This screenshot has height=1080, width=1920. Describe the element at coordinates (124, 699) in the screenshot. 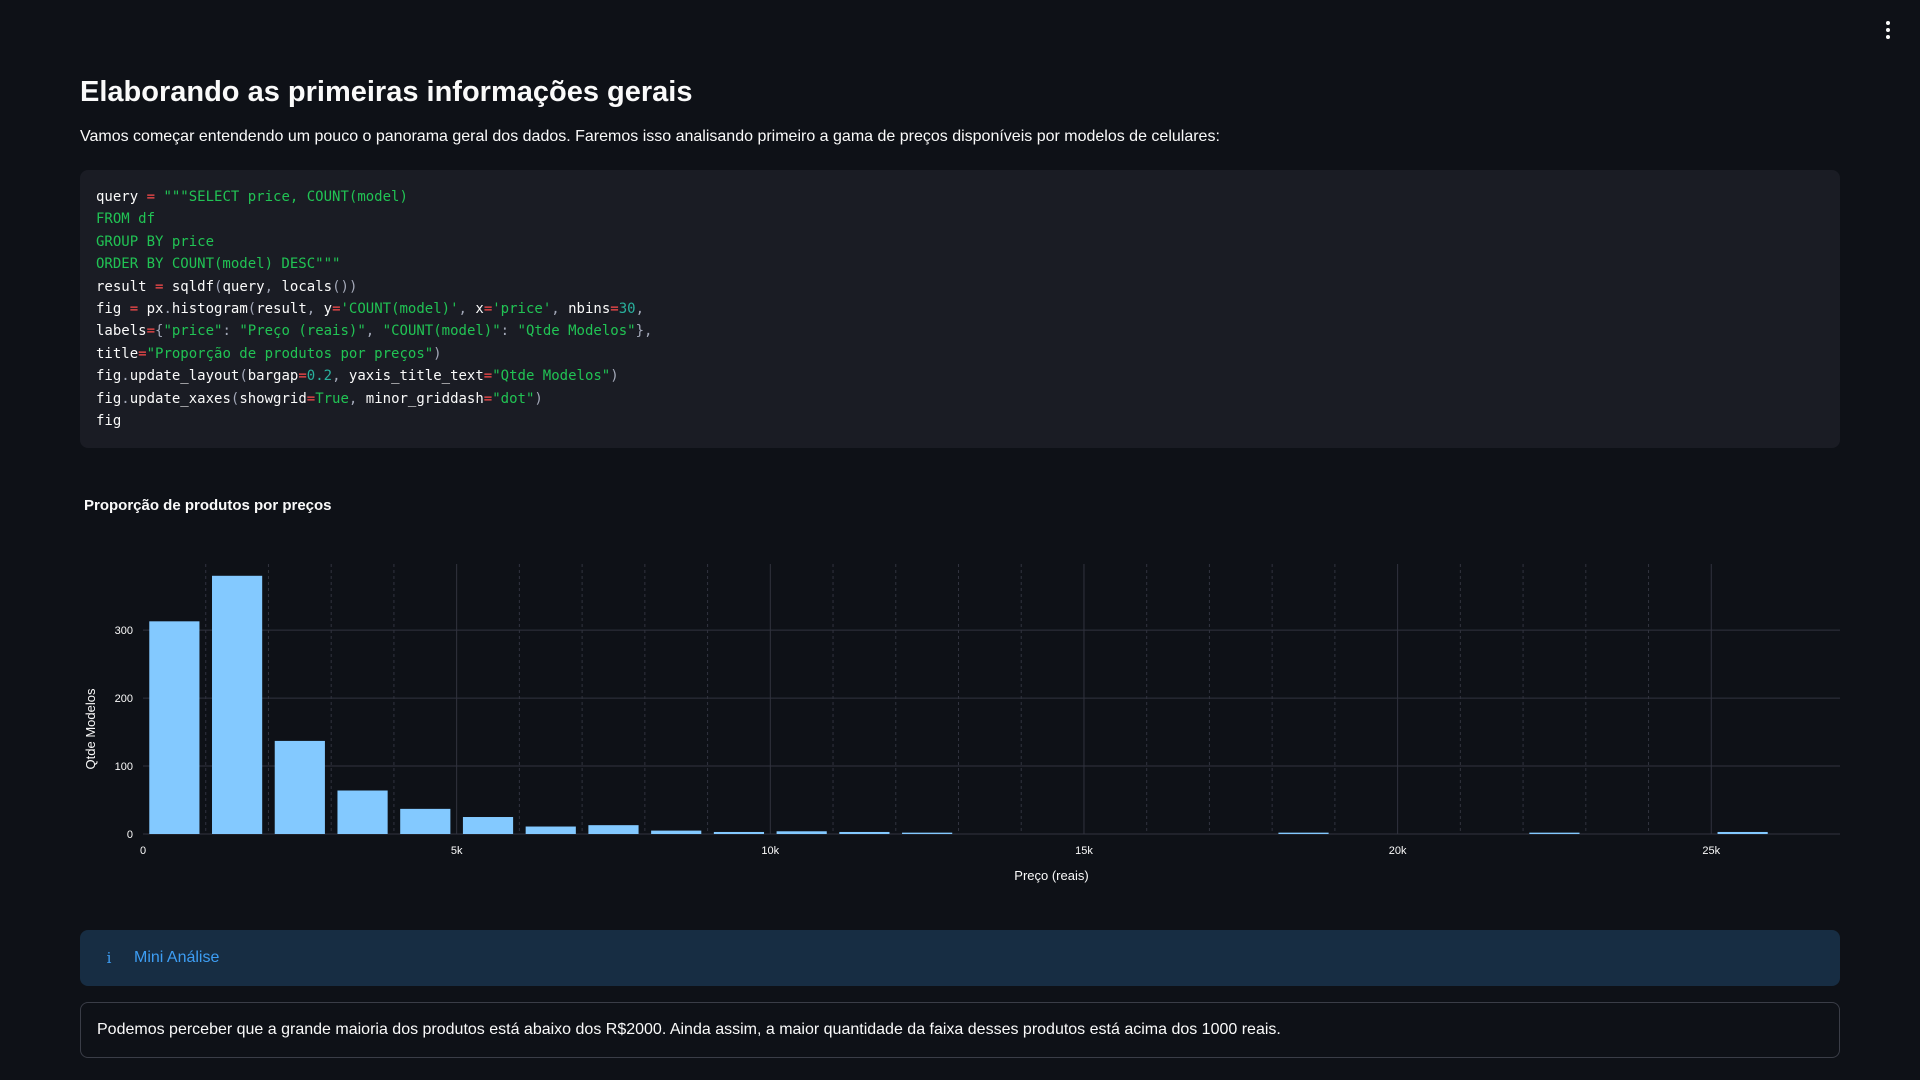

I see `y-tick-label: 200` at that location.